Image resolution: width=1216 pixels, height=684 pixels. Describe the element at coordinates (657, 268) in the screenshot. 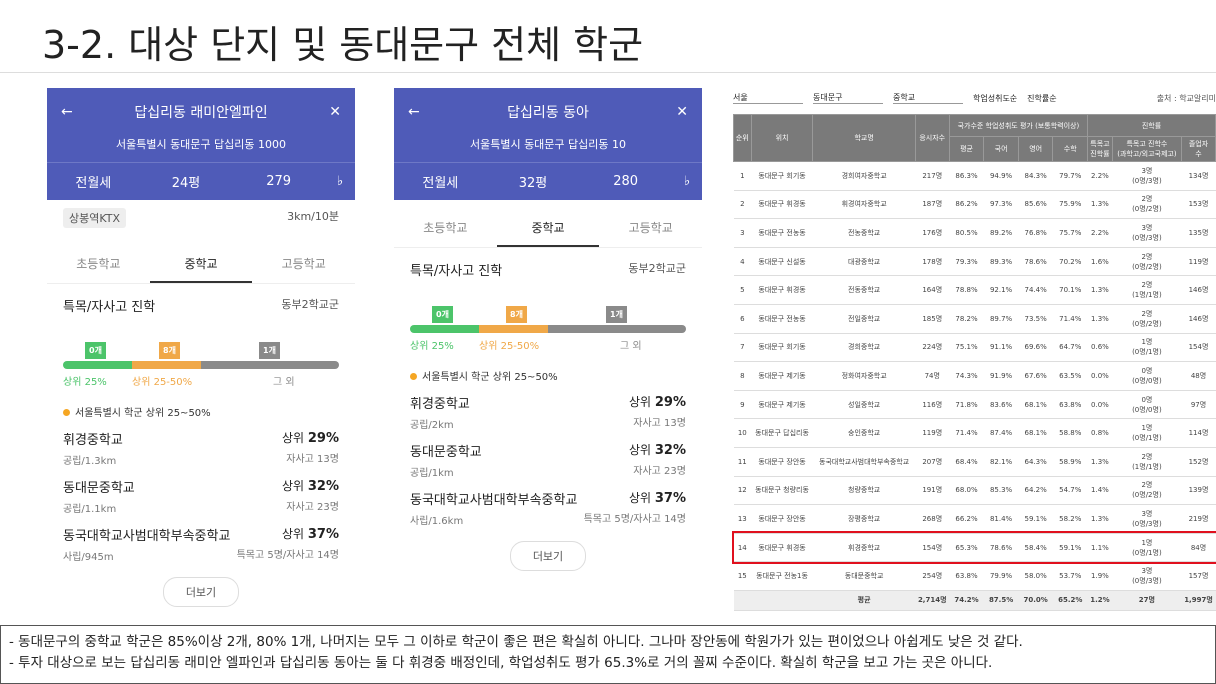

I see `district: 동부2학교군` at that location.